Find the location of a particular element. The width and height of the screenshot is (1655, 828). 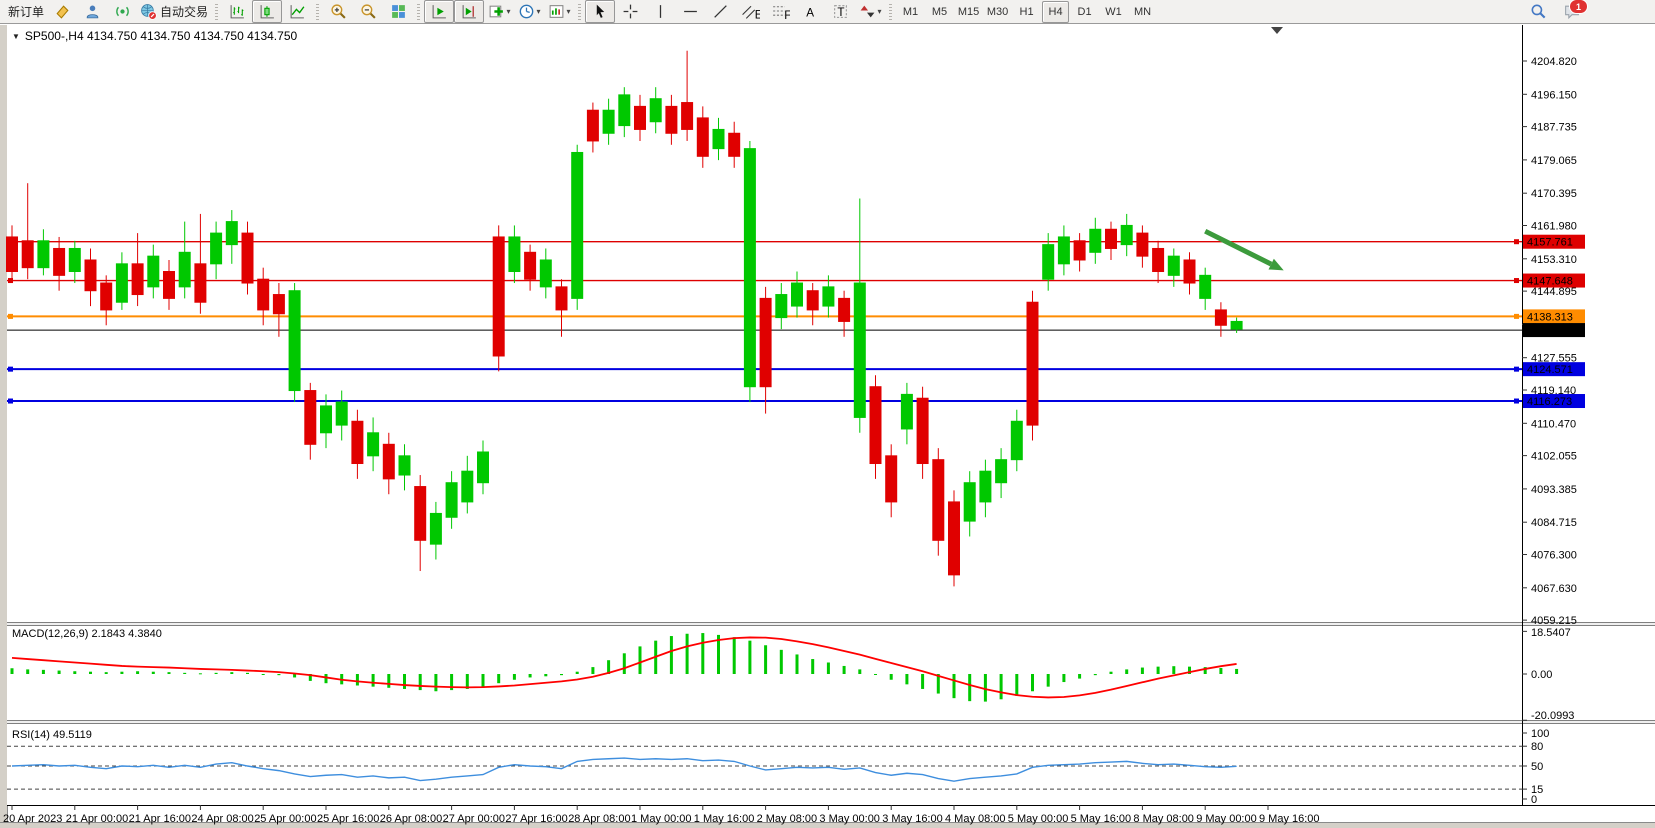

crosshair-icon is located at coordinates (630, 11).